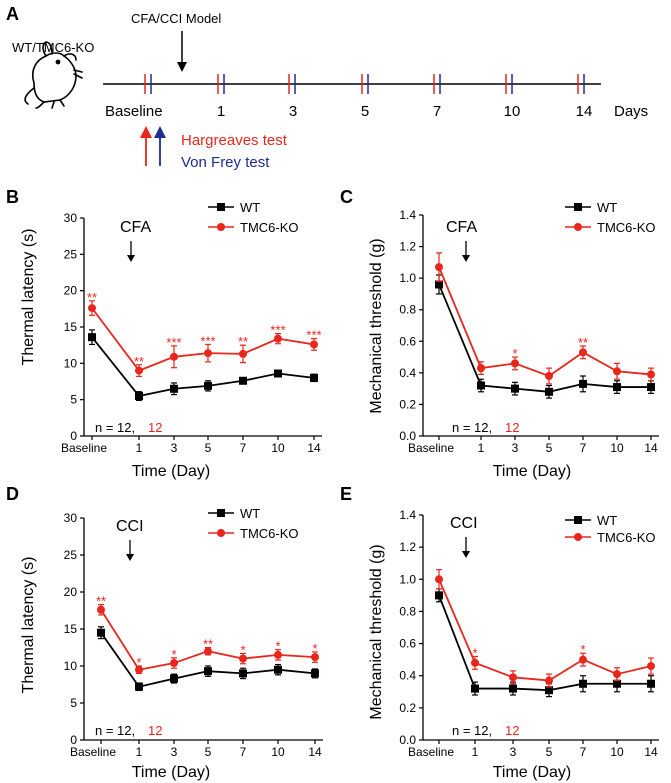 The height and width of the screenshot is (783, 671). I want to click on c-annotation: CFA, so click(461, 227).